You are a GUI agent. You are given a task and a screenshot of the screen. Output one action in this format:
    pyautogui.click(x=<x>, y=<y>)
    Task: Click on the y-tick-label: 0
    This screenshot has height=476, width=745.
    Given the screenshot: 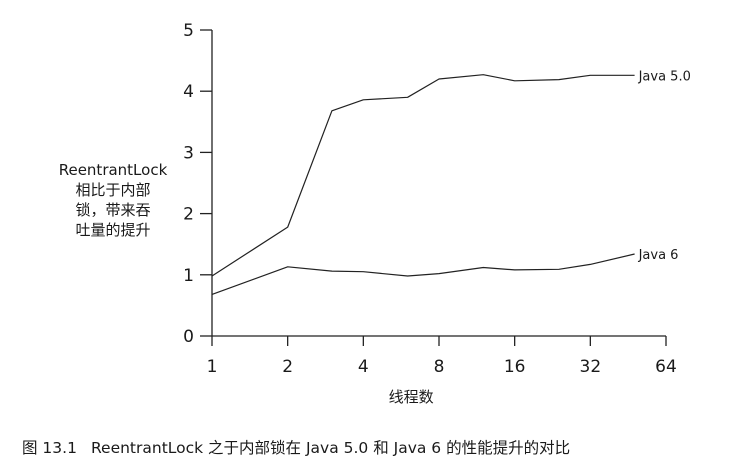 What is the action you would take?
    pyautogui.click(x=188, y=337)
    